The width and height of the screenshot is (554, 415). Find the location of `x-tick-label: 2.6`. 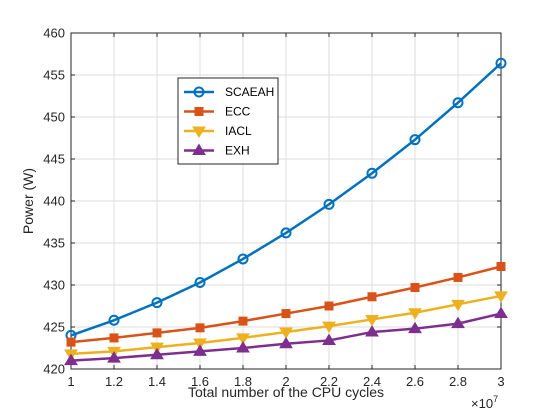

x-tick-label: 2.6 is located at coordinates (415, 381).